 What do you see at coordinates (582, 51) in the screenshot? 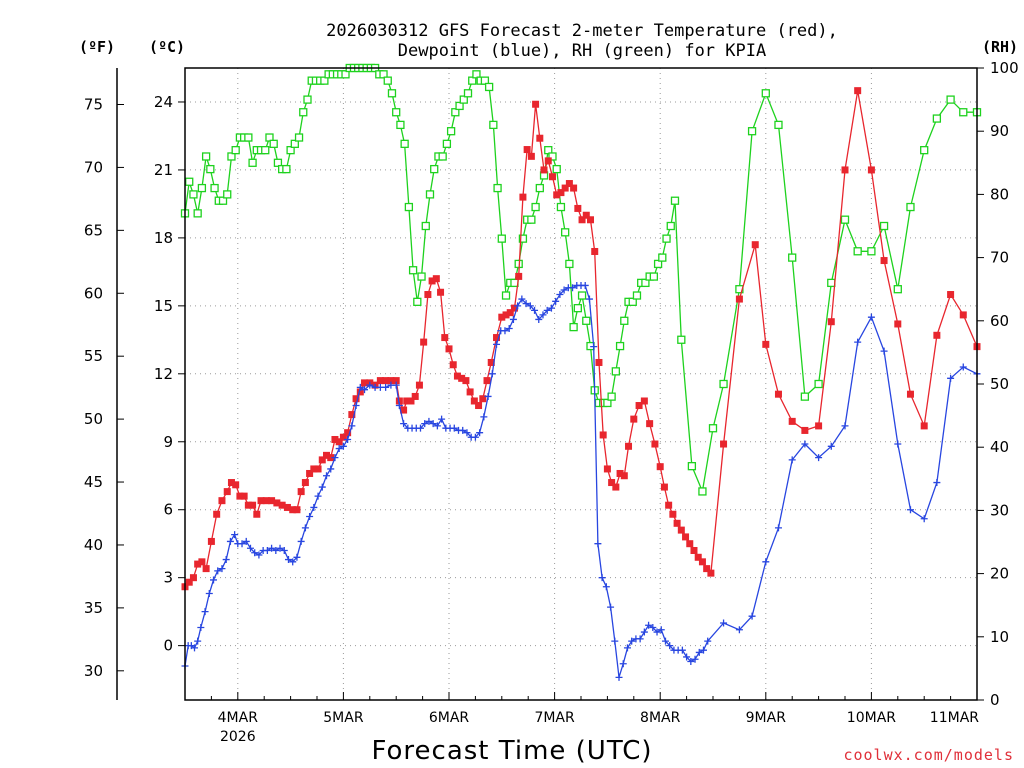
I see `chart-title-line2: Dewpoint (blue), RH (green) for KPIA` at bounding box center [582, 51].